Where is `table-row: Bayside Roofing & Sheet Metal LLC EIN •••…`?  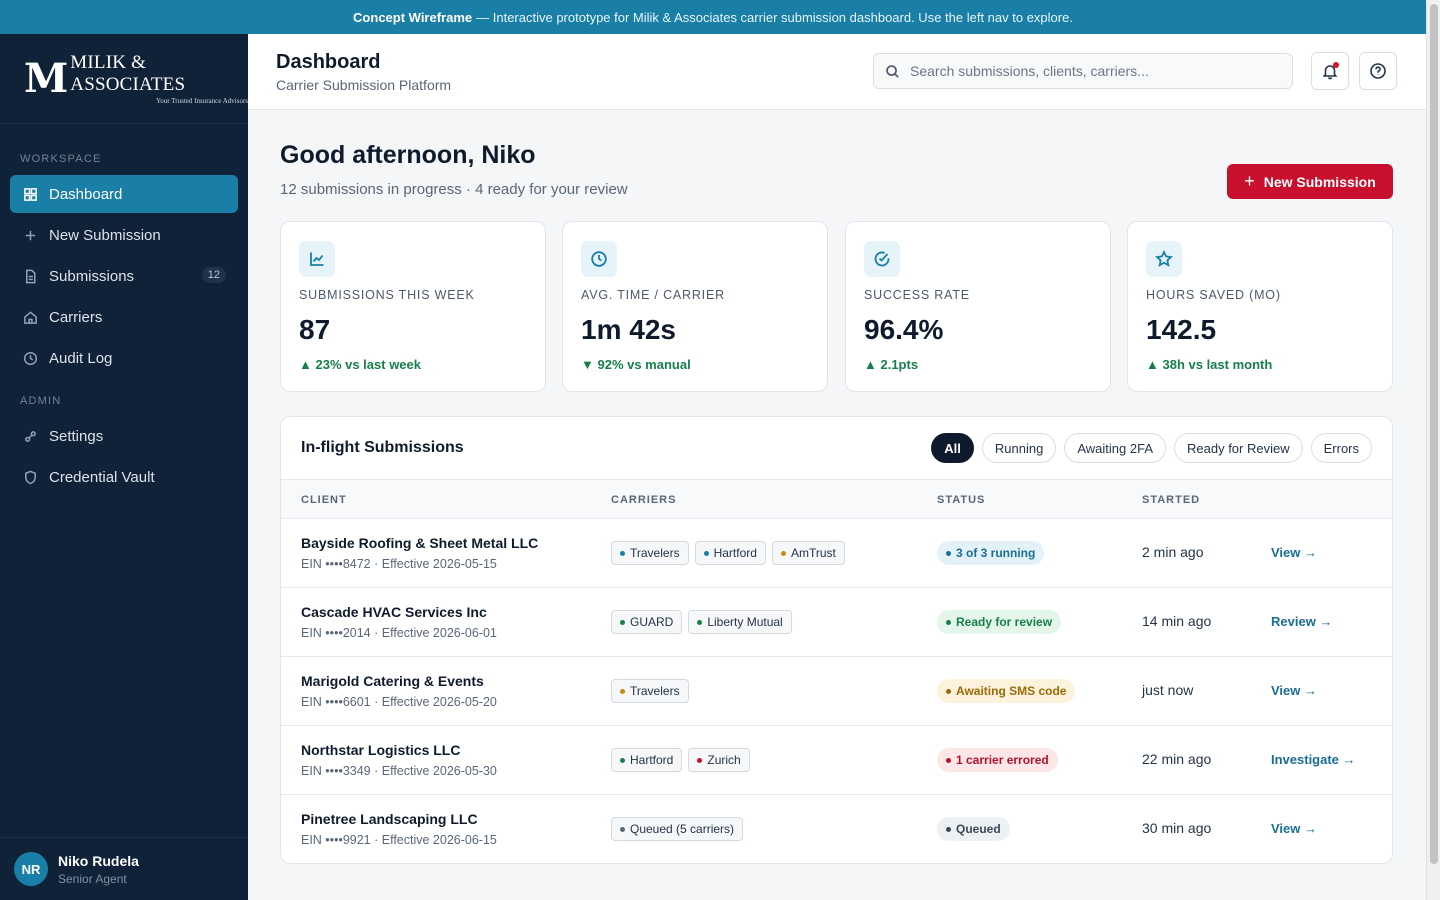
table-row: Bayside Roofing & Sheet Metal LLC EIN •••… is located at coordinates (836, 553).